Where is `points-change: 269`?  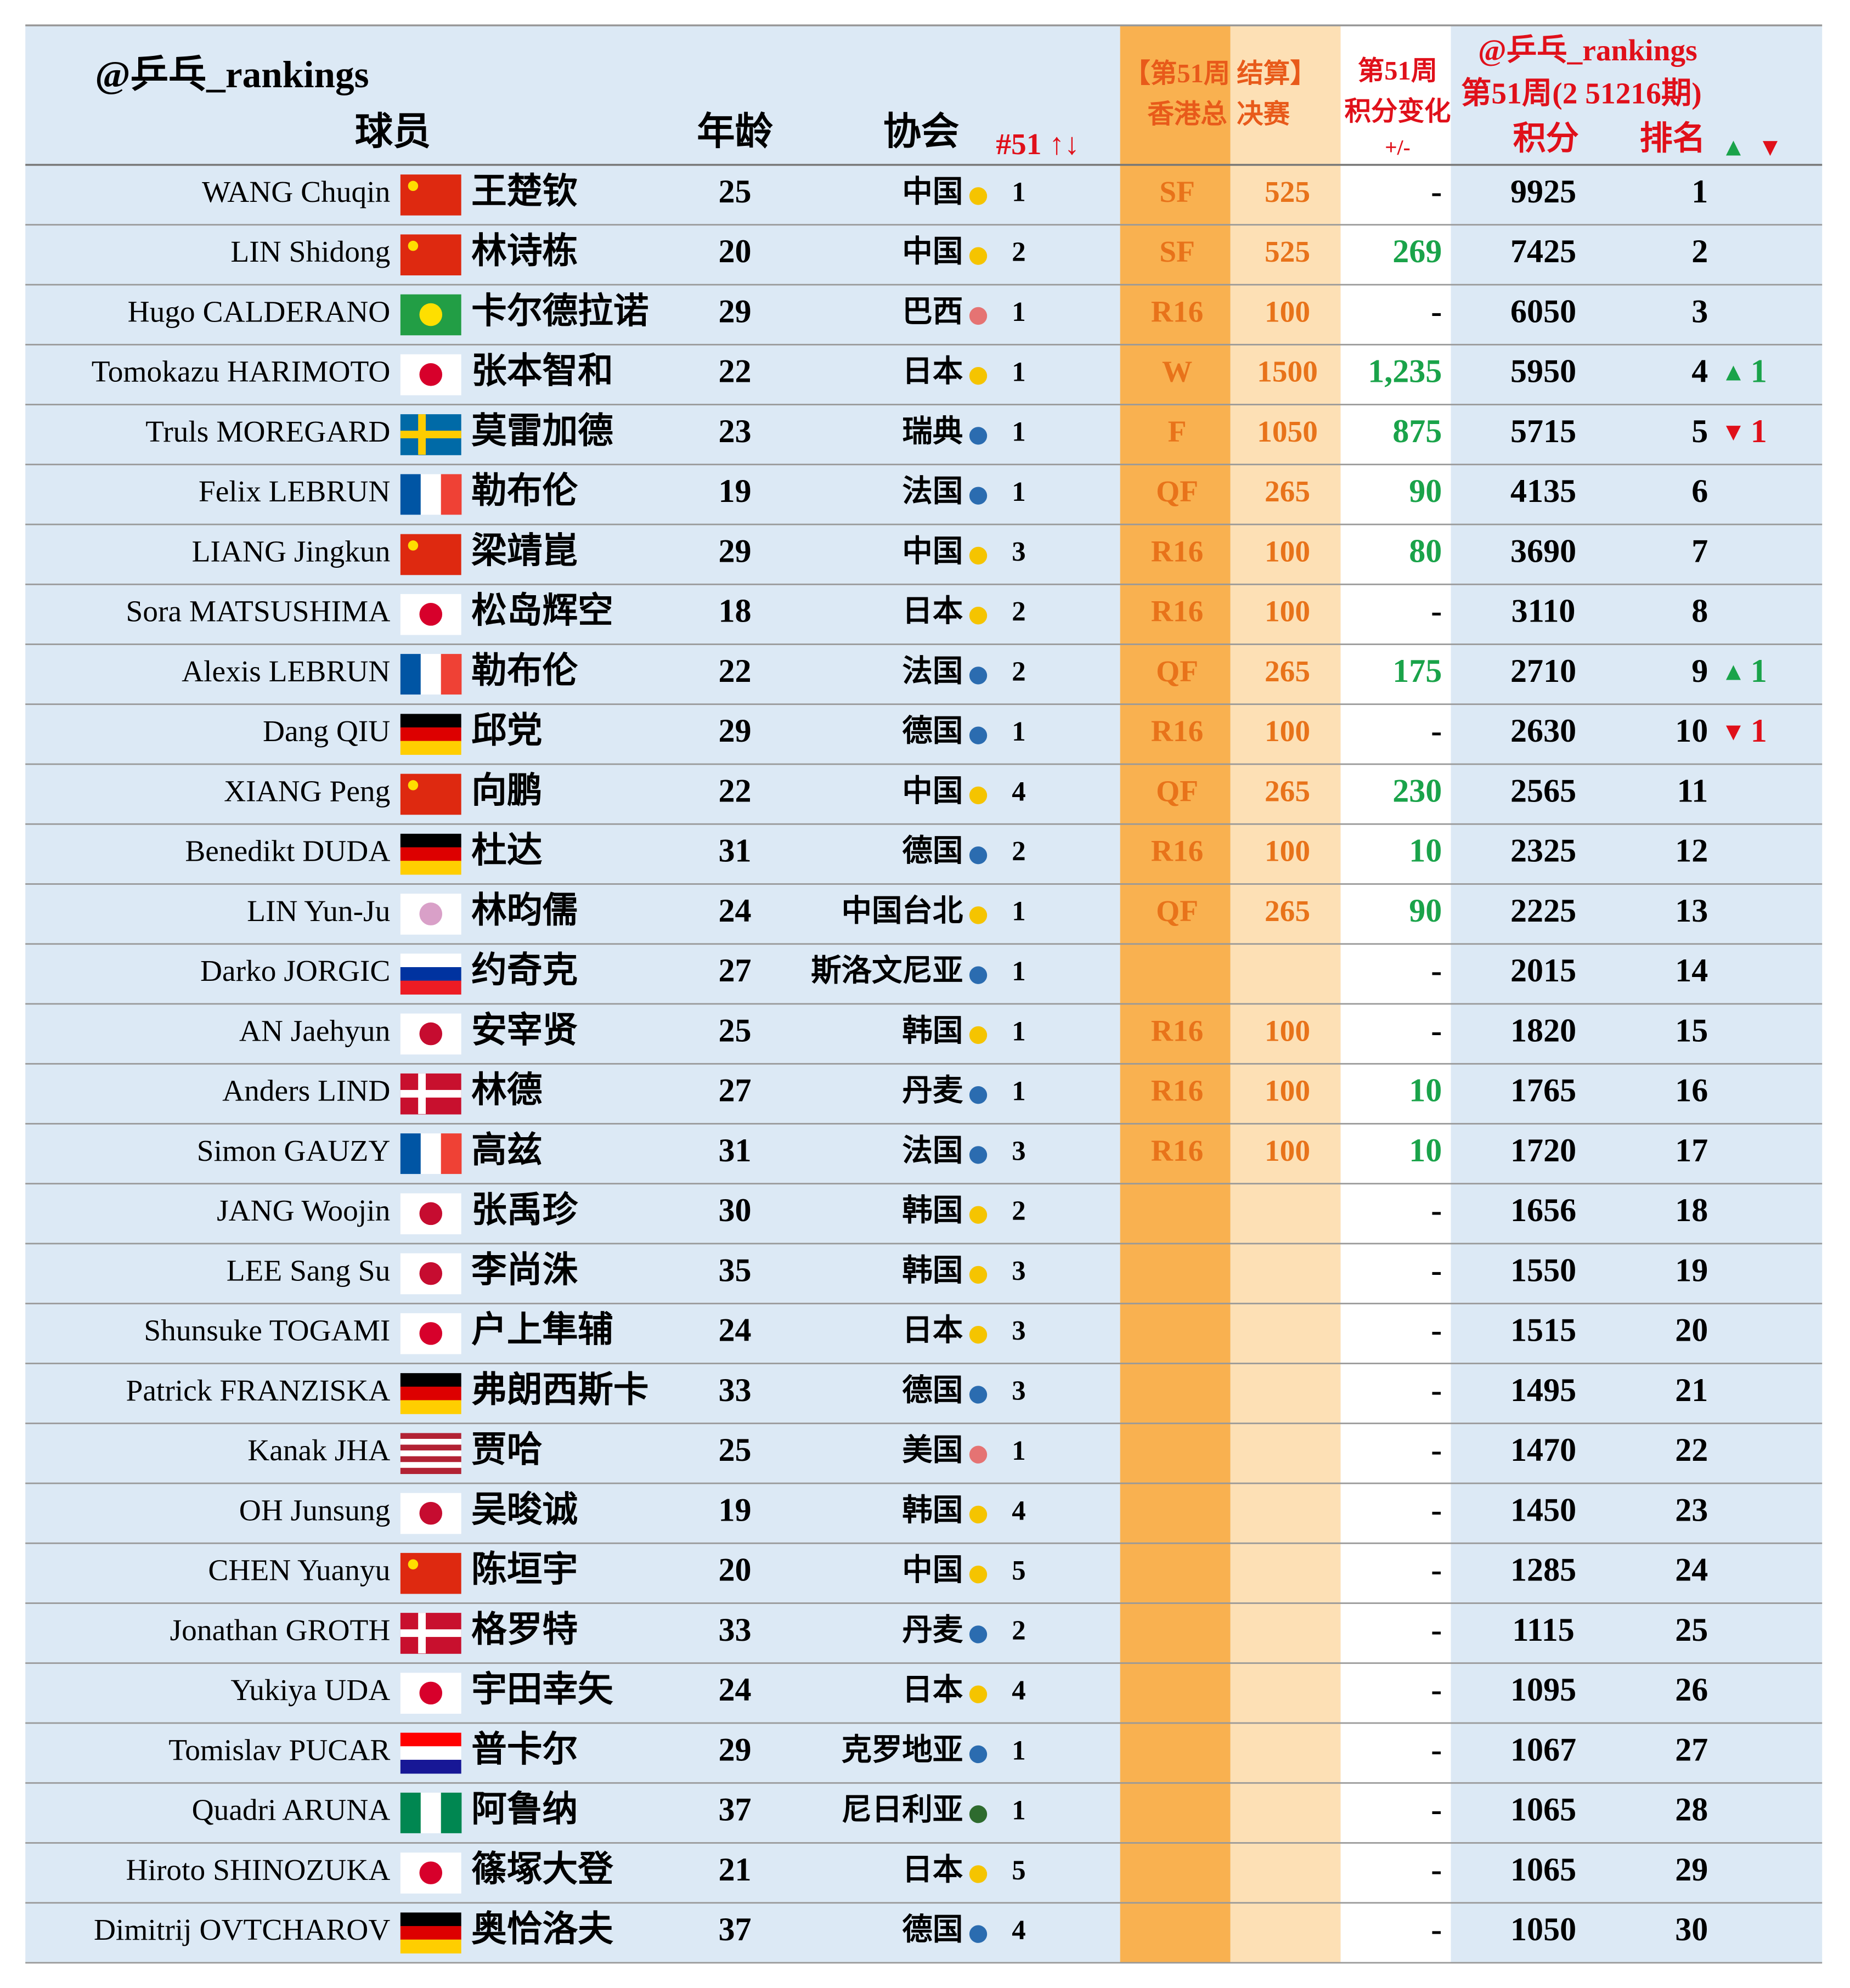
points-change: 269 is located at coordinates (1417, 251).